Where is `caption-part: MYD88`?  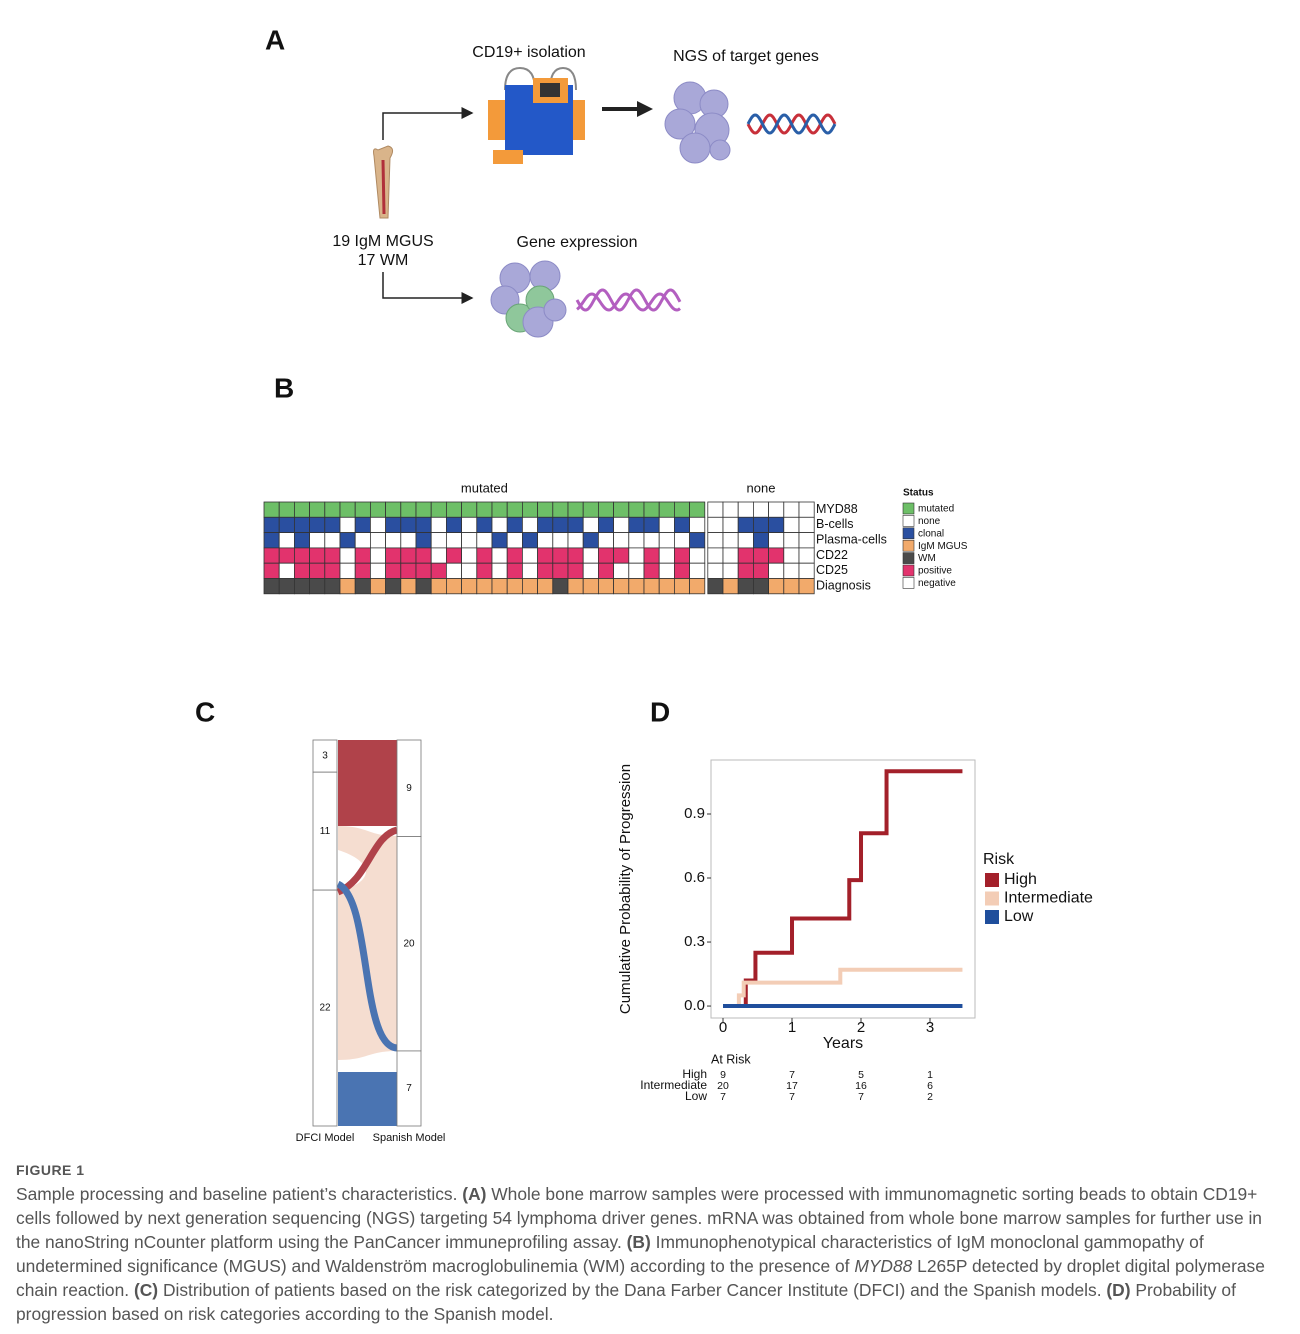
caption-part: MYD88 is located at coordinates (883, 1266).